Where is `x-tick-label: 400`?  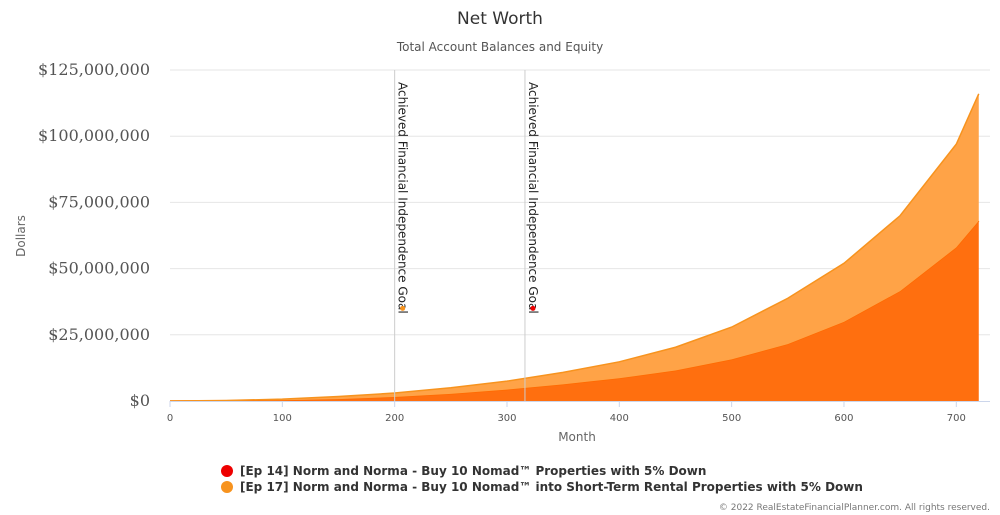
x-tick-label: 400 is located at coordinates (619, 418).